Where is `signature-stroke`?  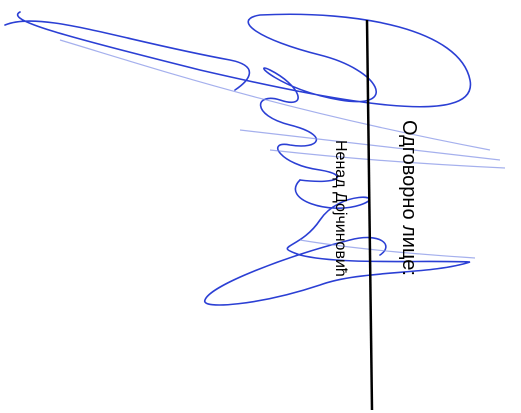
signature-stroke is located at coordinates (127, 55).